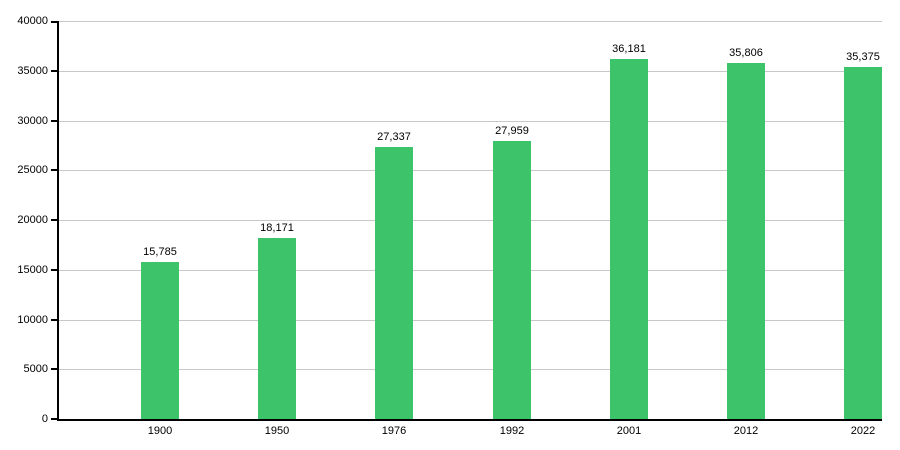  What do you see at coordinates (160, 431) in the screenshot?
I see `x-axis-label: 1900` at bounding box center [160, 431].